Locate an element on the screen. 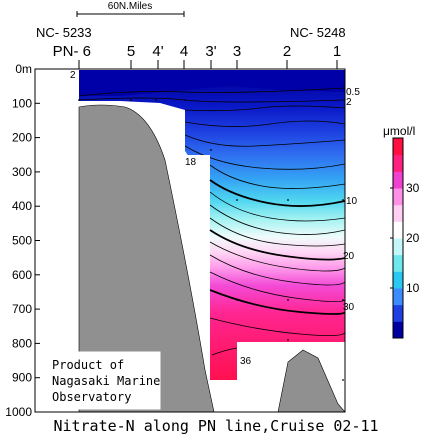 Image resolution: width=433 pixels, height=438 pixels. depth-tick-label: 900 is located at coordinates (22, 378).